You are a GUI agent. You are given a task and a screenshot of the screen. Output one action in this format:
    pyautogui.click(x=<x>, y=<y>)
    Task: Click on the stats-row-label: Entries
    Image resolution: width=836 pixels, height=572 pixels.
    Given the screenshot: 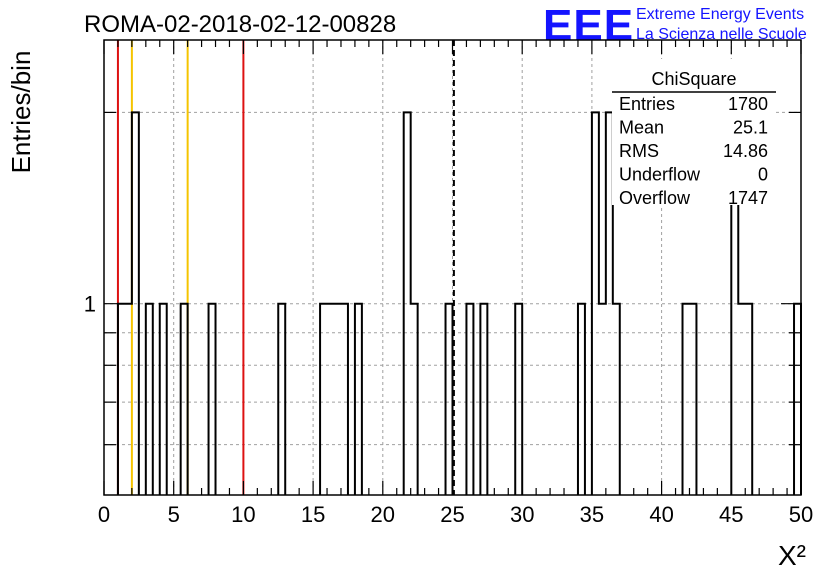 What is the action you would take?
    pyautogui.click(x=647, y=104)
    